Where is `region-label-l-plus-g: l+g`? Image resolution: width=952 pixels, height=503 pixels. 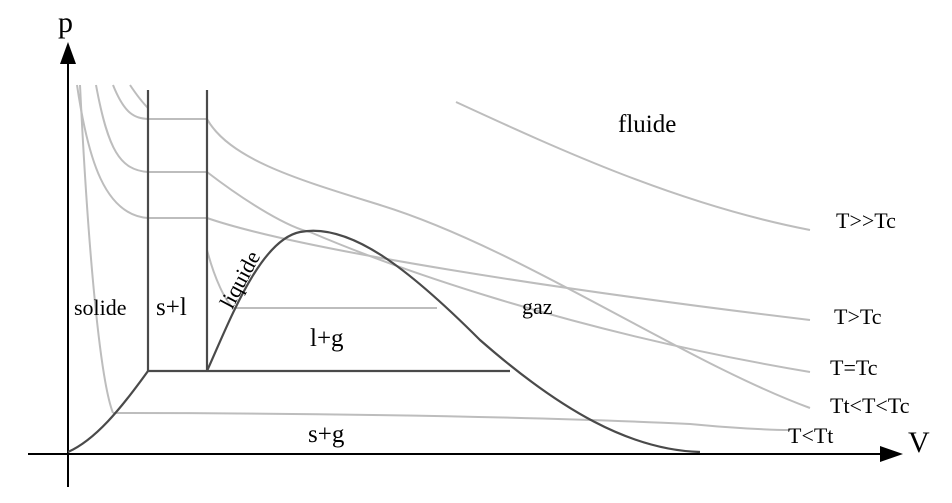 region-label-l-plus-g: l+g is located at coordinates (327, 338).